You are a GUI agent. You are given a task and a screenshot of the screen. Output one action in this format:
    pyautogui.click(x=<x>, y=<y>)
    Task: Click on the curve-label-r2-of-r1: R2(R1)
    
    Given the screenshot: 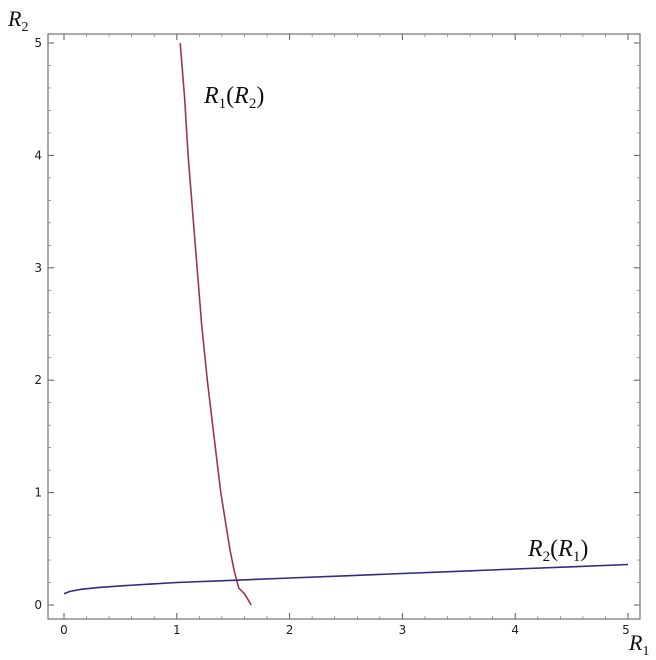 What is the action you would take?
    pyautogui.click(x=557, y=550)
    